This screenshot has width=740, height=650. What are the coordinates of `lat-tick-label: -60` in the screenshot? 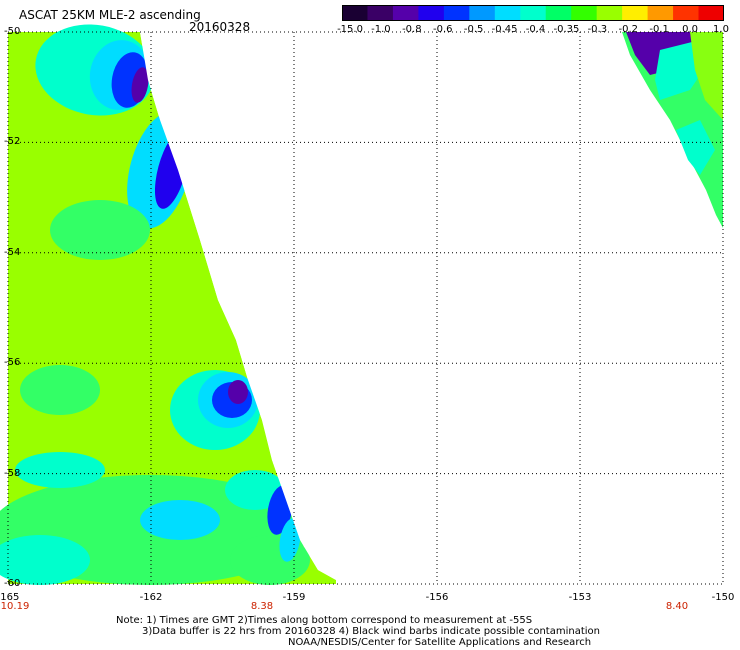 It's located at (12, 583).